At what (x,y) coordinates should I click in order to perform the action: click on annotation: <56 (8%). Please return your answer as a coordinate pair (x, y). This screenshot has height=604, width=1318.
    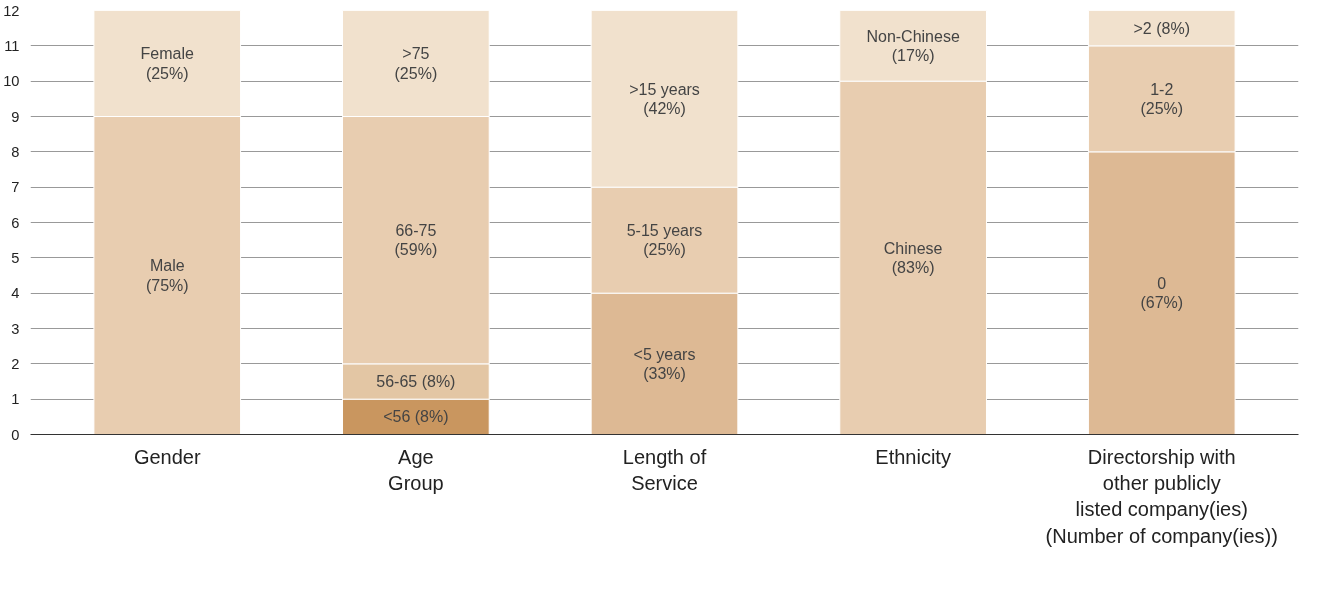
    Looking at the image, I should click on (416, 417).